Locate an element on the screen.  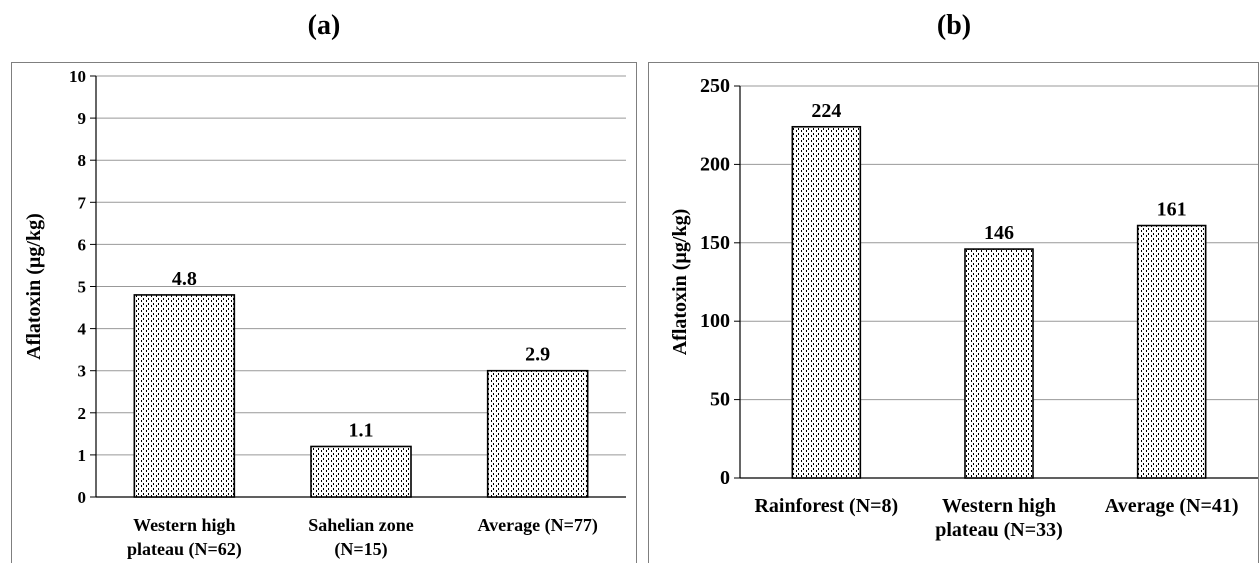
x-tick-label: plateau (N=62) is located at coordinates (184, 549).